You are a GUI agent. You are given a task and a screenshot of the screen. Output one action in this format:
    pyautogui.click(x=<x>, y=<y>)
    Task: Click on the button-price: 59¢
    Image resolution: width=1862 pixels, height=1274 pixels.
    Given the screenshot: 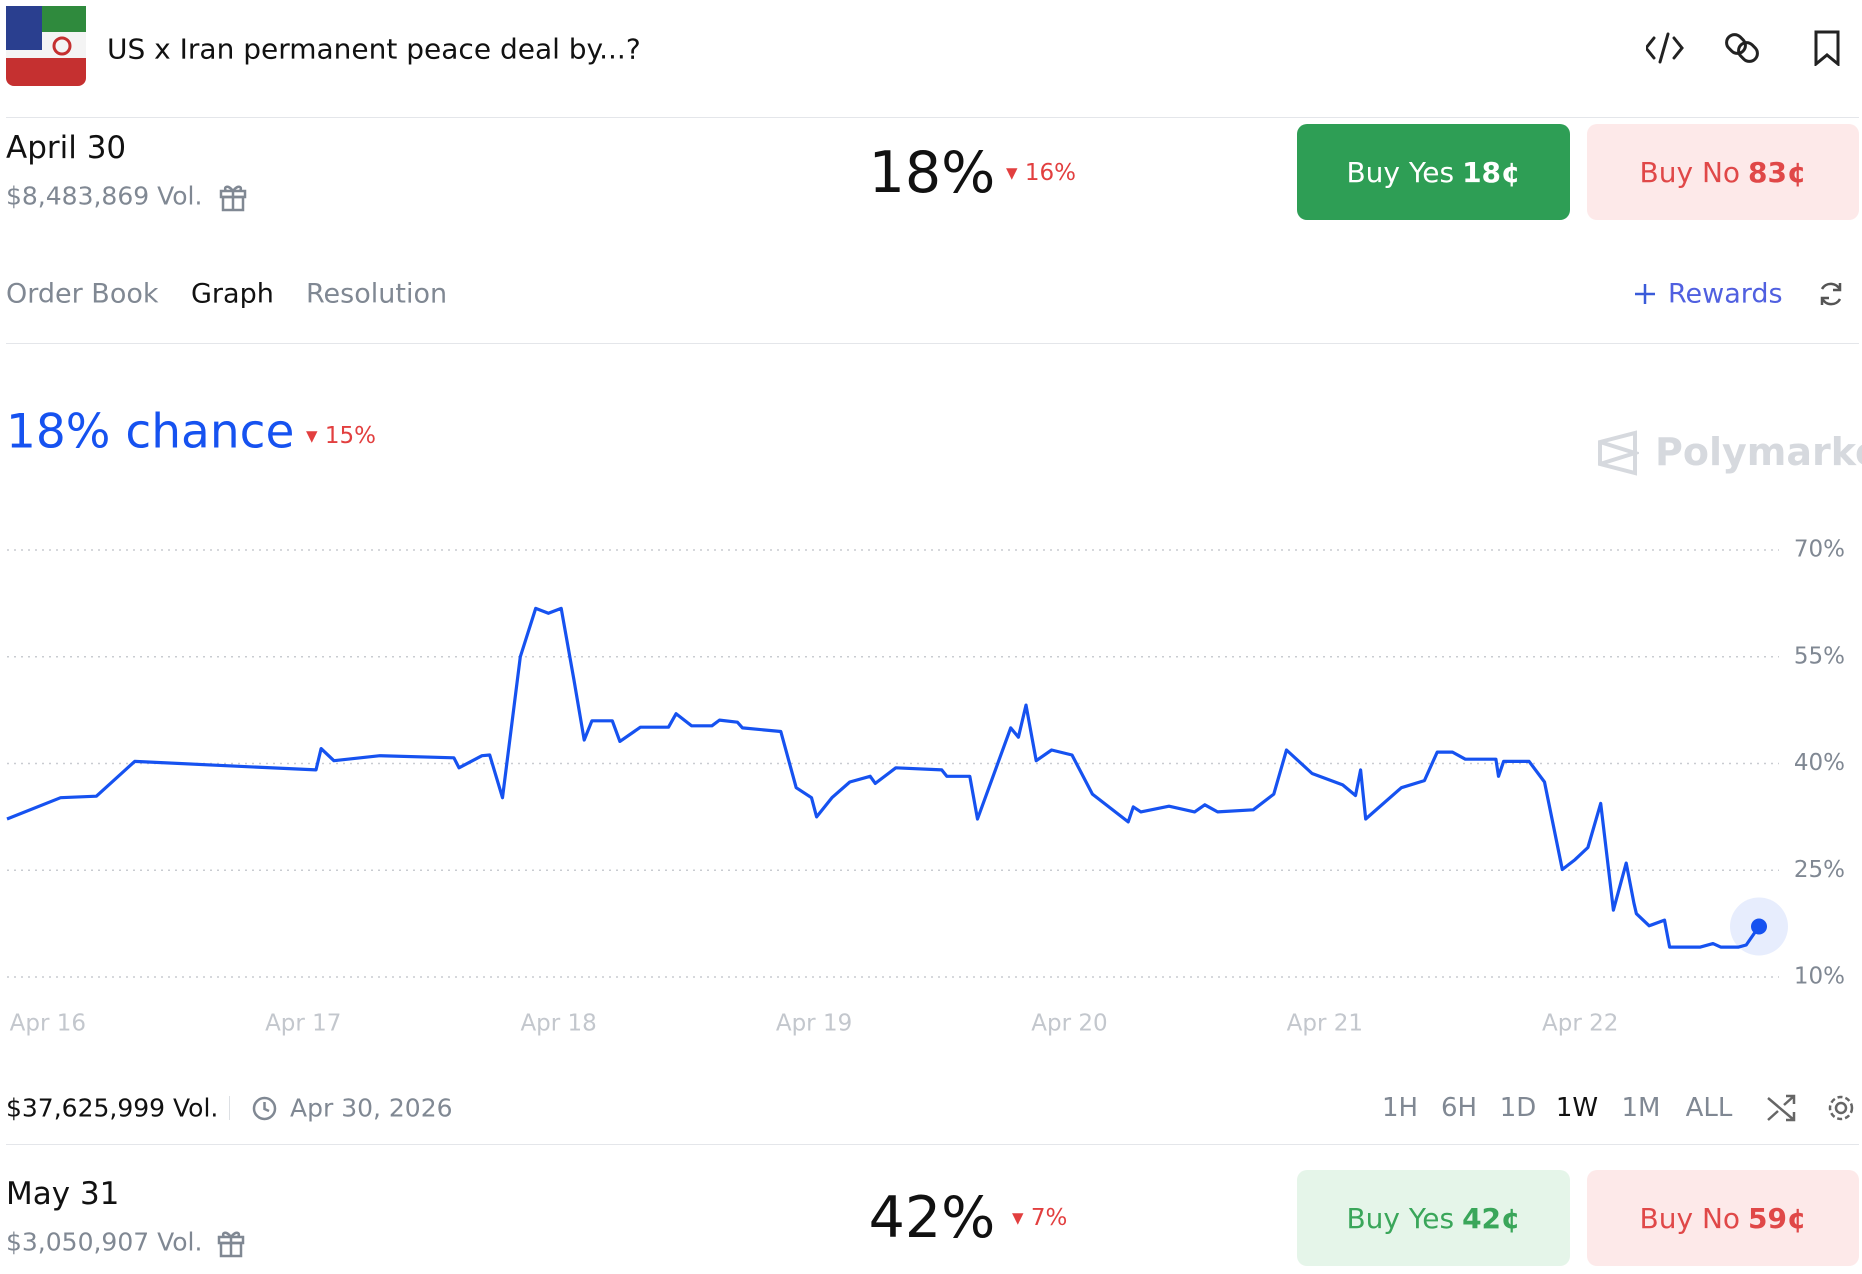 What is the action you would take?
    pyautogui.click(x=1777, y=1218)
    